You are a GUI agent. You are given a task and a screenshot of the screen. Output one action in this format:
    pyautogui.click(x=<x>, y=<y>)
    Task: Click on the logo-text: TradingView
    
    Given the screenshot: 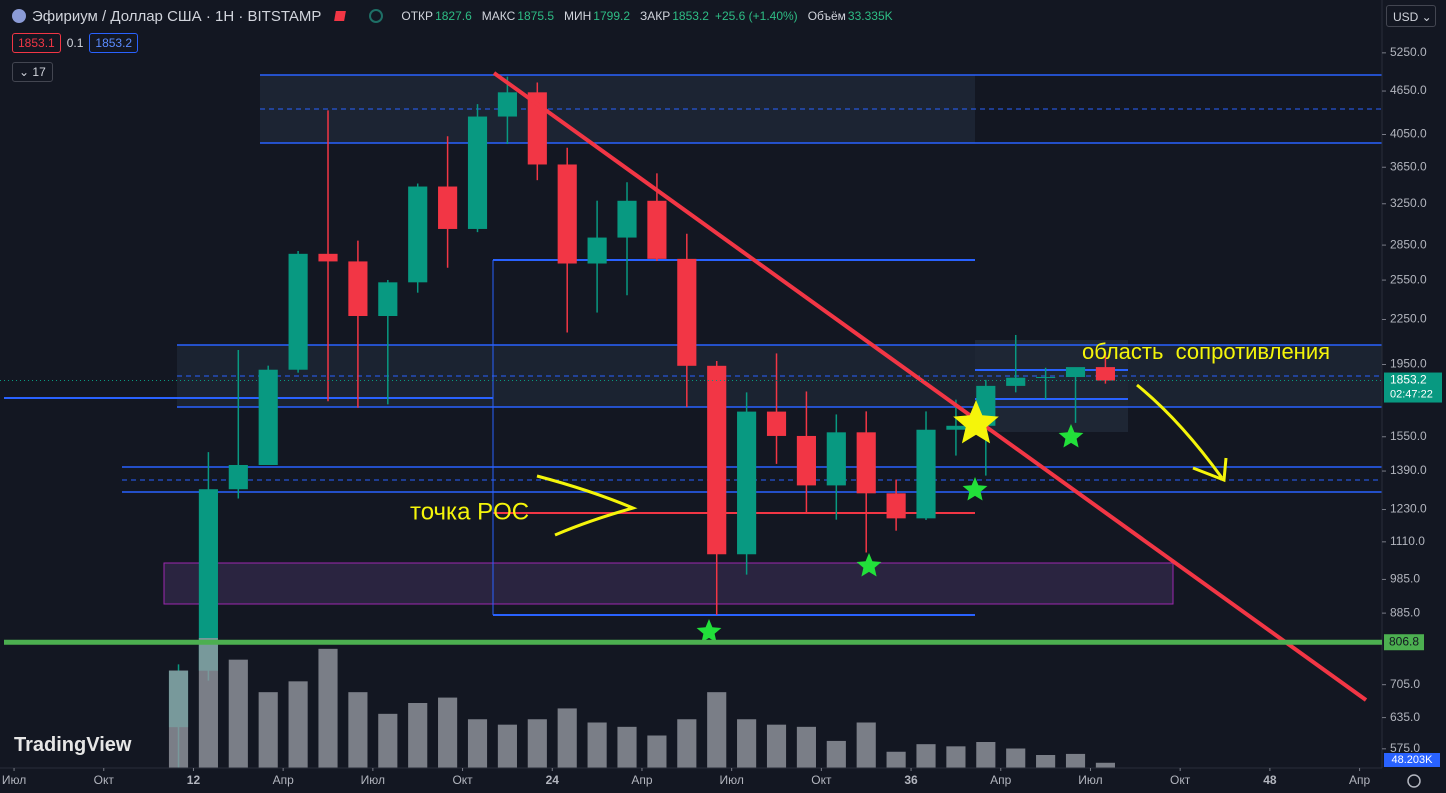 What is the action you would take?
    pyautogui.click(x=73, y=745)
    